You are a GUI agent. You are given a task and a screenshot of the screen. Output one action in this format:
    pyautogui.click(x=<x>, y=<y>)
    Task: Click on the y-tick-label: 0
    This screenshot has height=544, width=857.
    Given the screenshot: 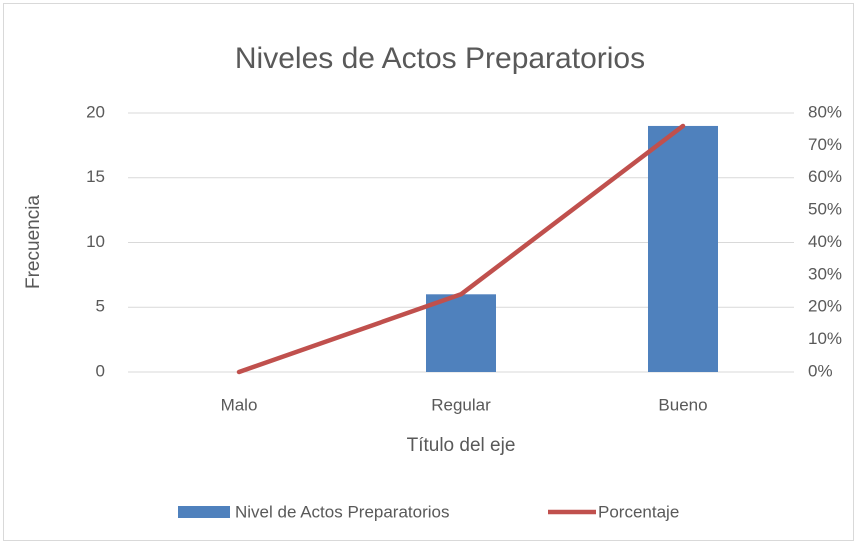 What is the action you would take?
    pyautogui.click(x=100, y=370)
    